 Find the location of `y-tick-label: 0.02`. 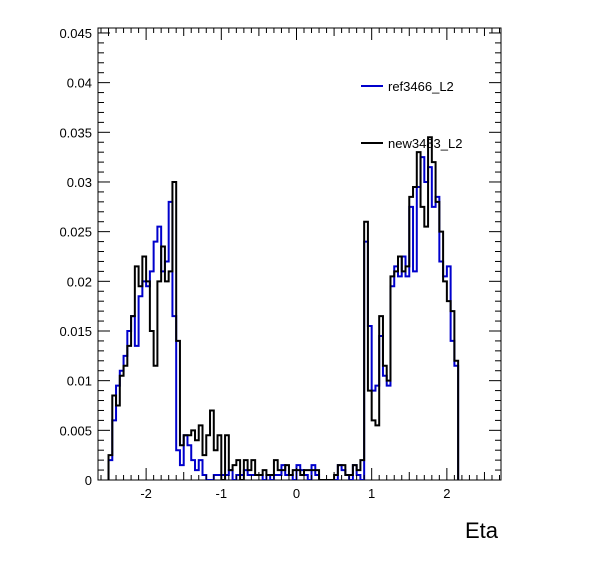

y-tick-label: 0.02 is located at coordinates (79, 281).